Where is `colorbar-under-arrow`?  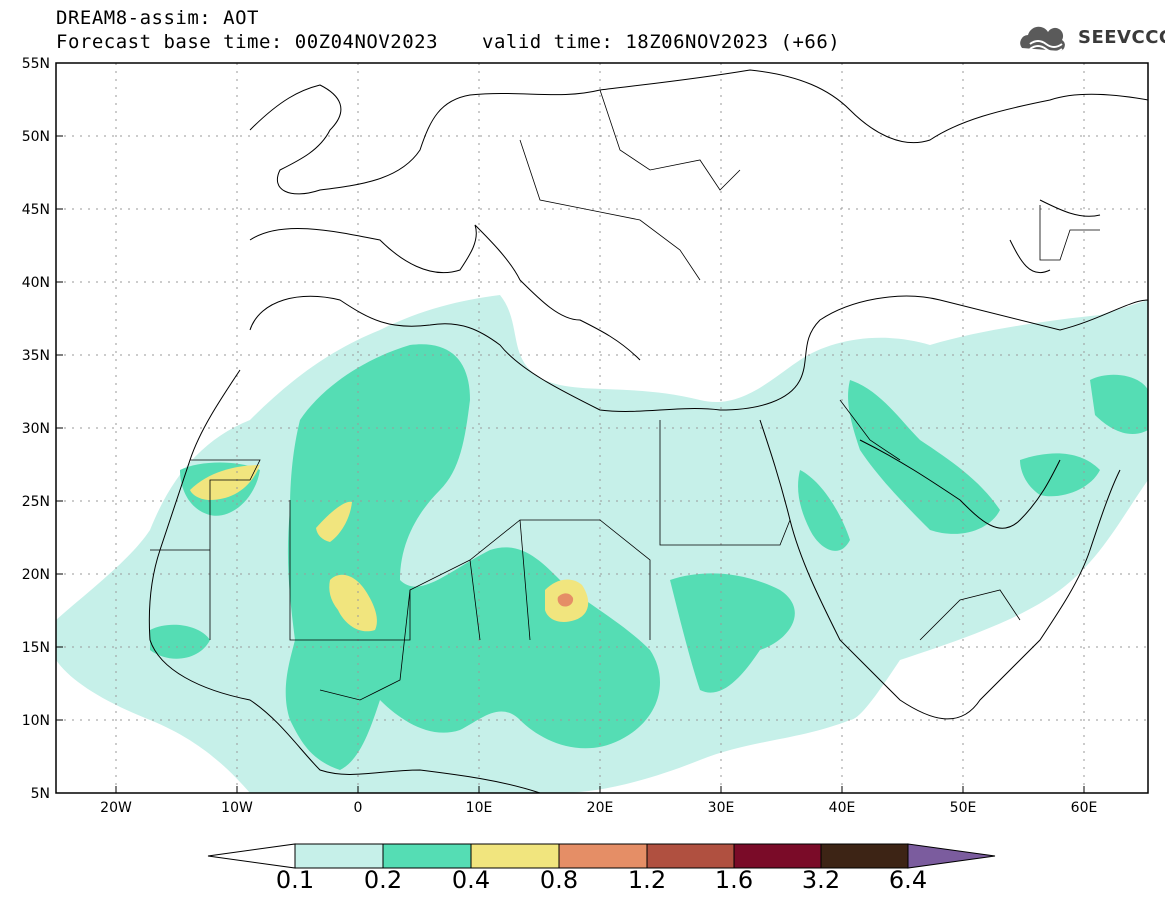
colorbar-under-arrow is located at coordinates (251, 856).